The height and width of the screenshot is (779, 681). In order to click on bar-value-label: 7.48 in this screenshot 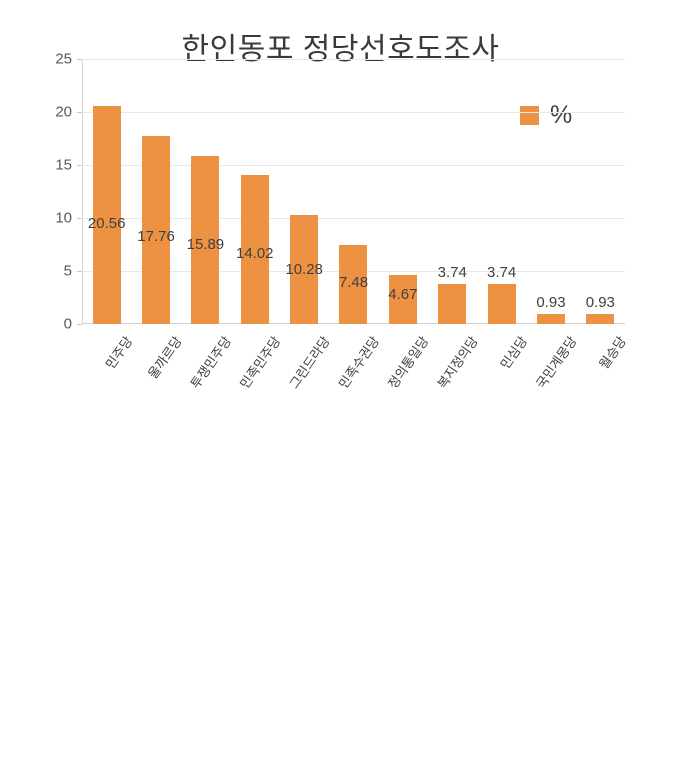, I will do `click(353, 282)`.